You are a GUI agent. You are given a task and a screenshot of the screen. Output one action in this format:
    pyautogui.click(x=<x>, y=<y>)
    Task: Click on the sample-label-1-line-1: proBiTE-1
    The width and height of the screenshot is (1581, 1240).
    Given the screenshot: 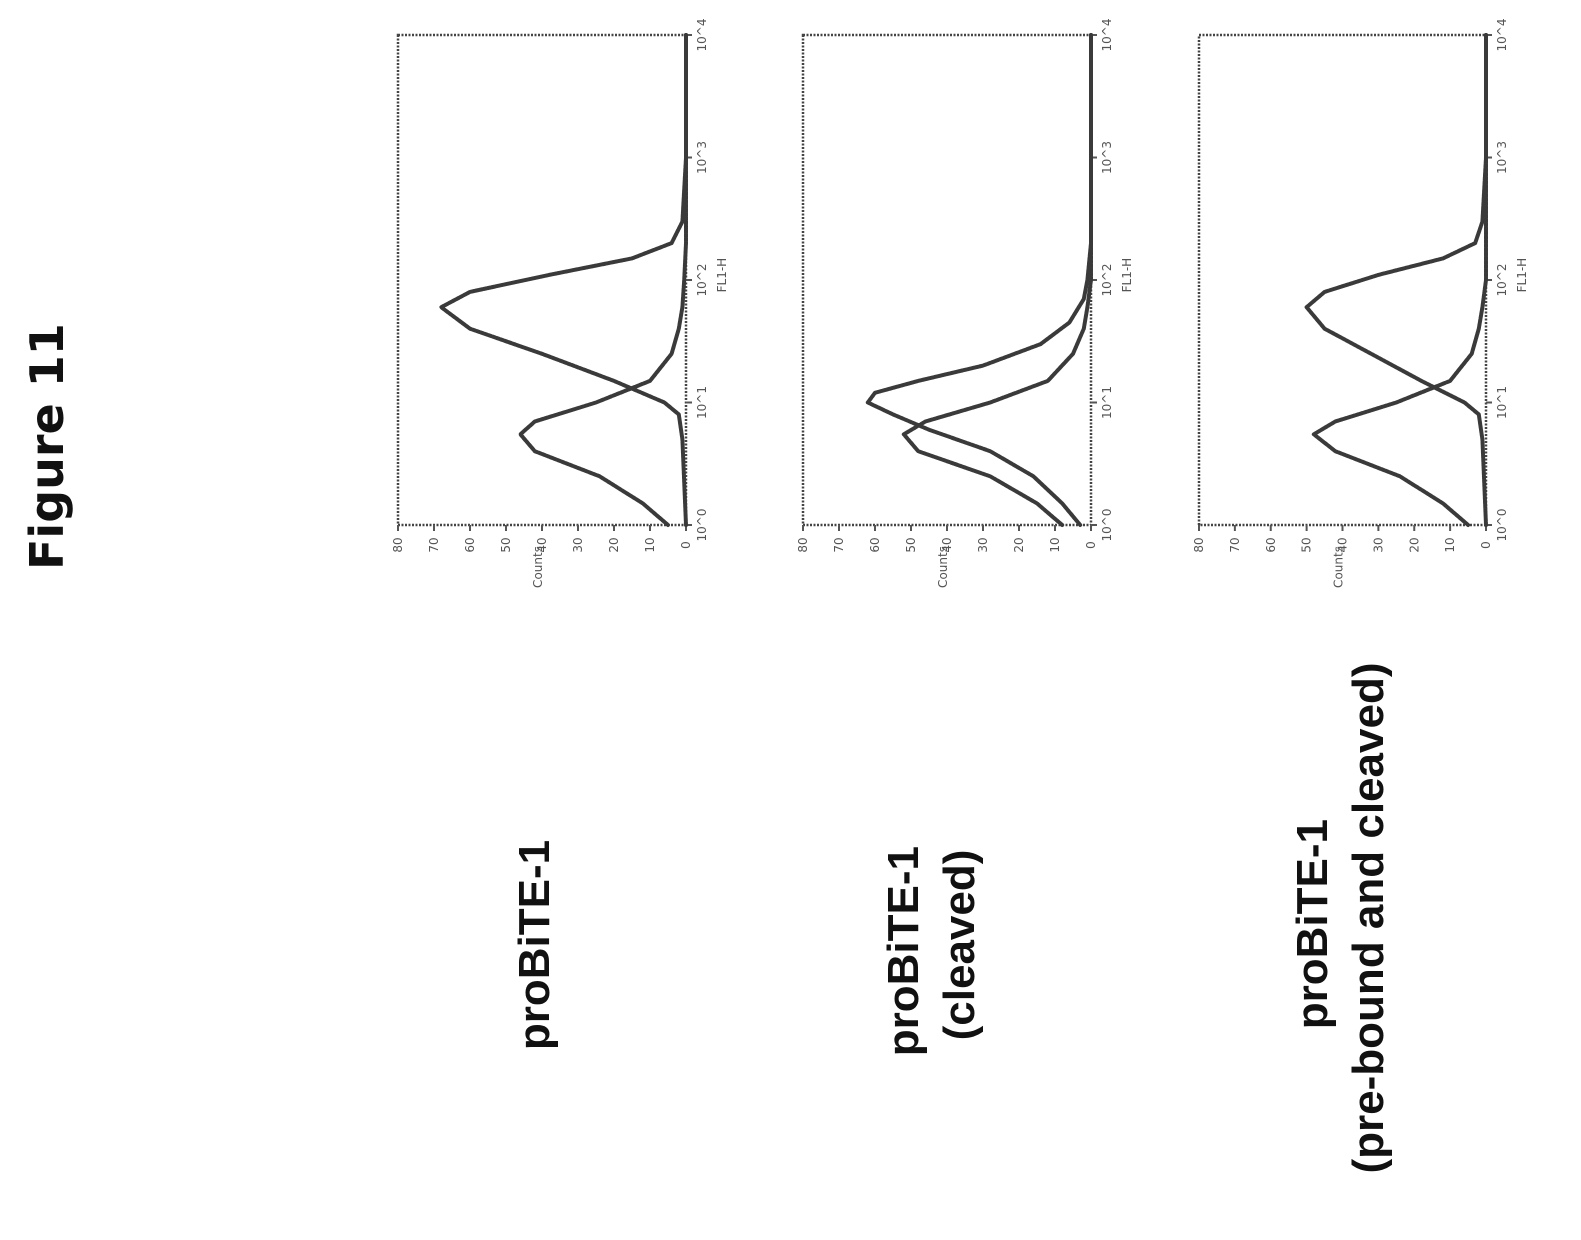 What is the action you would take?
    pyautogui.click(x=534, y=945)
    